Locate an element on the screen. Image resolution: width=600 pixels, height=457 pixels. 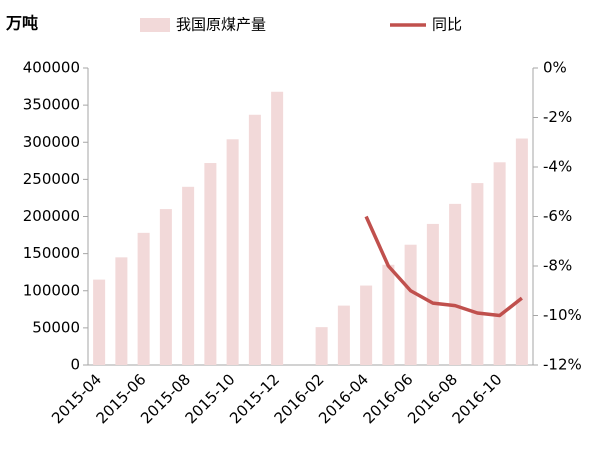
y2-tick-label: -4% is located at coordinates (557, 167).